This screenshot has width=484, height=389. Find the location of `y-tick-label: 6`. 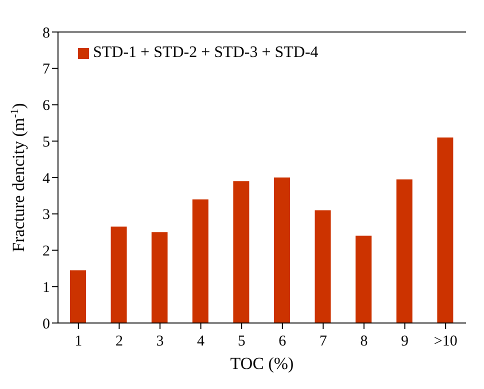

y-tick-label: 6 is located at coordinates (46, 106).